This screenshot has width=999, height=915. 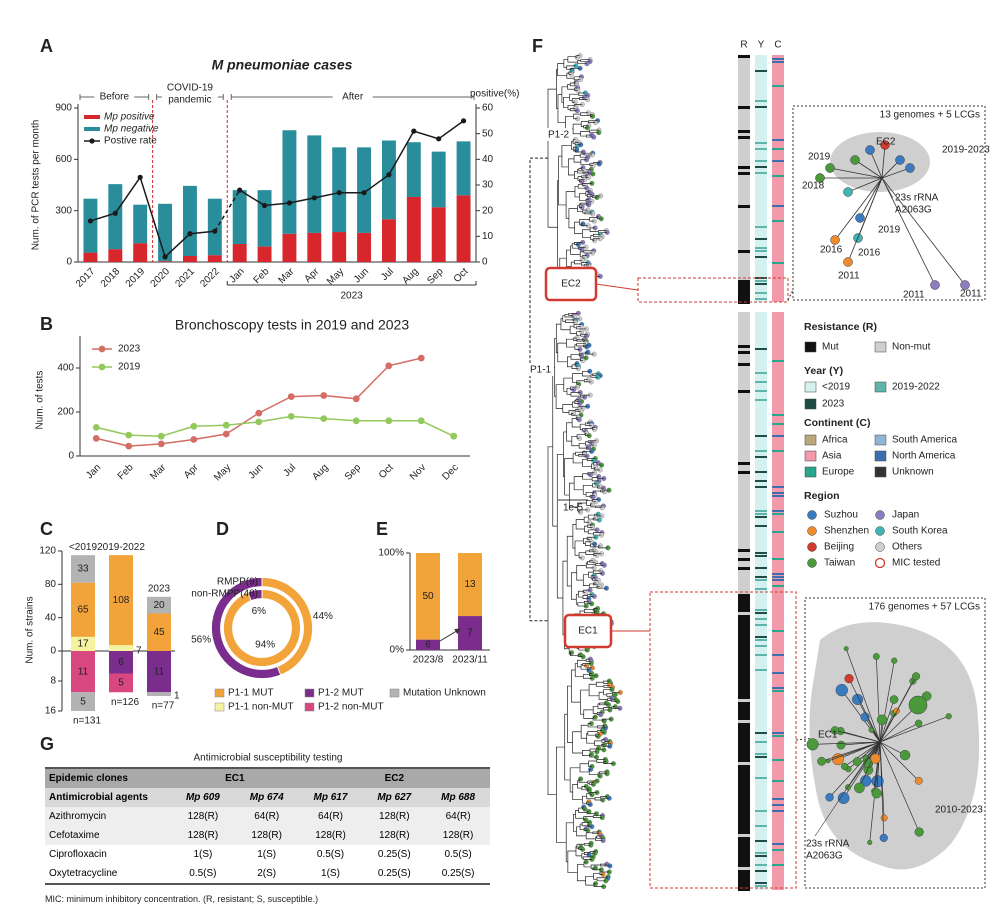 I want to click on arrow, so click(x=450, y=635).